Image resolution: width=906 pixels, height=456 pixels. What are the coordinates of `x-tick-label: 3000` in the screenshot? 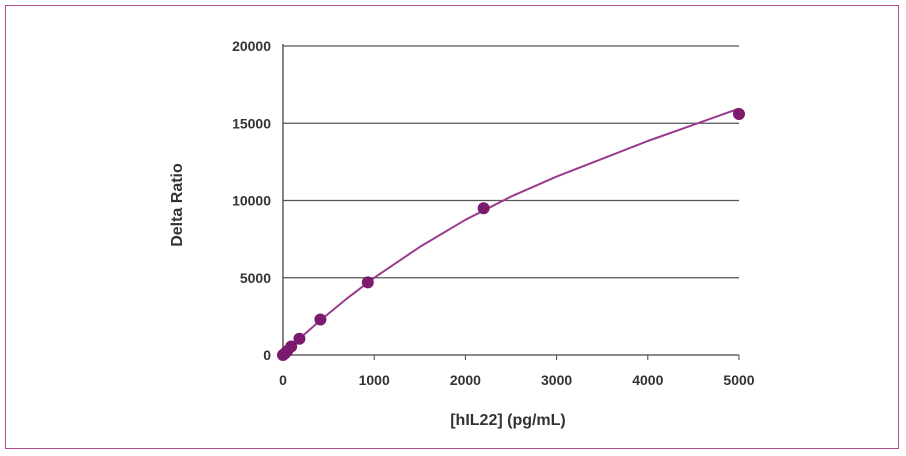 It's located at (556, 380).